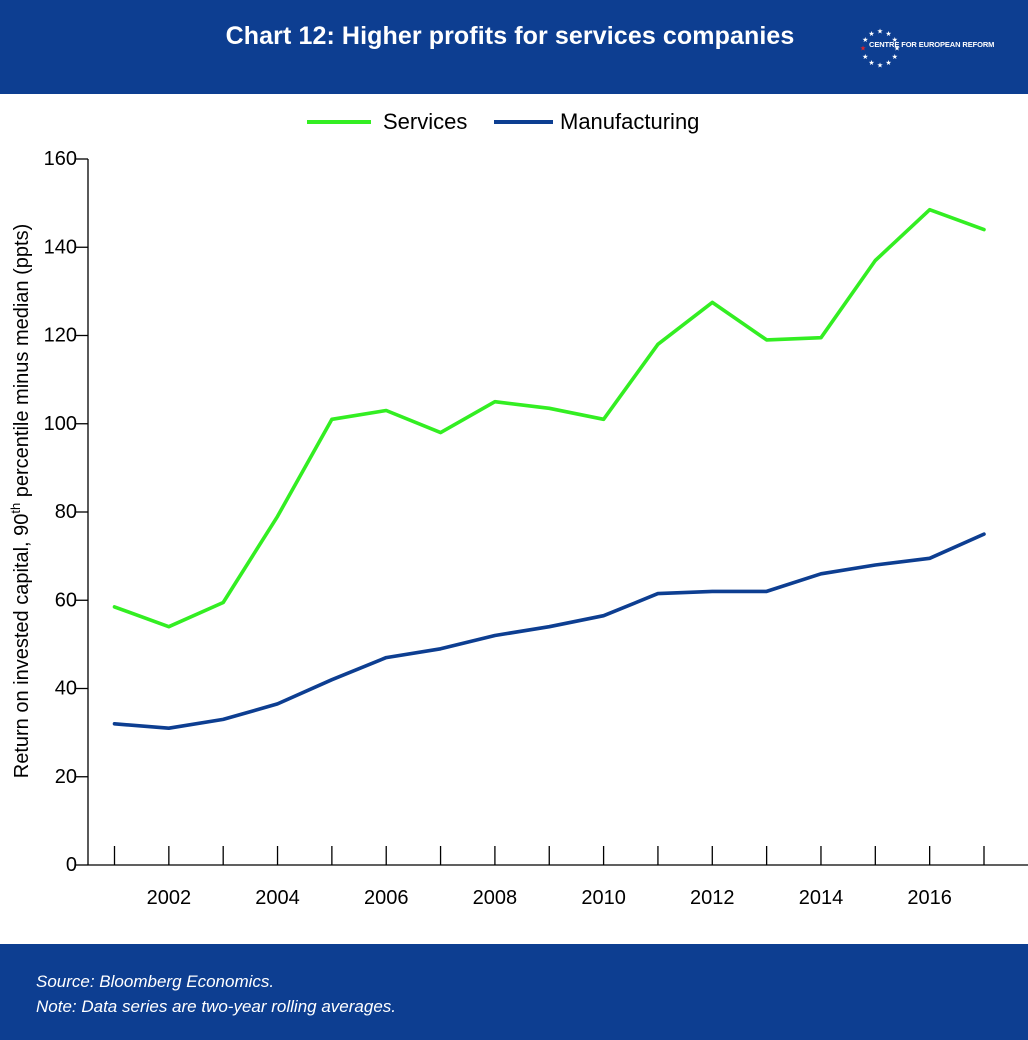  What do you see at coordinates (603, 898) in the screenshot?
I see `x-tick-label: 2010` at bounding box center [603, 898].